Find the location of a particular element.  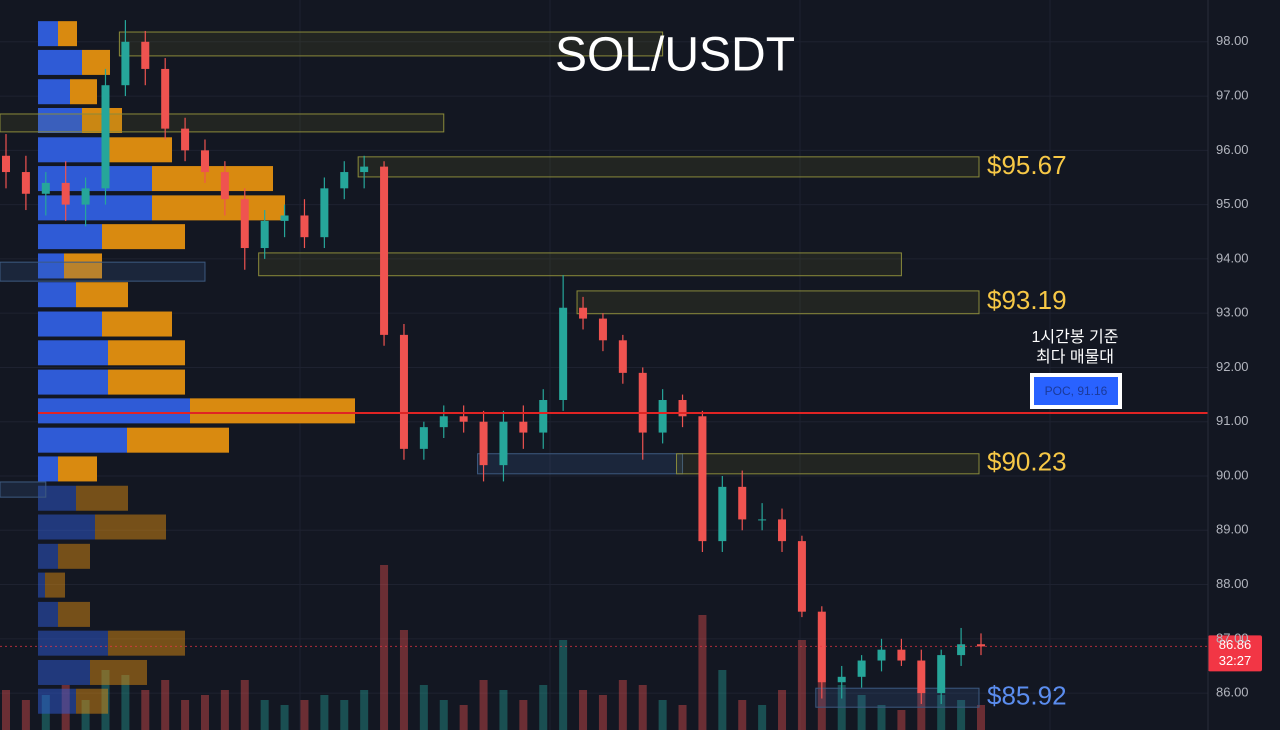

y-tick-label: 97.00 is located at coordinates (1232, 95).